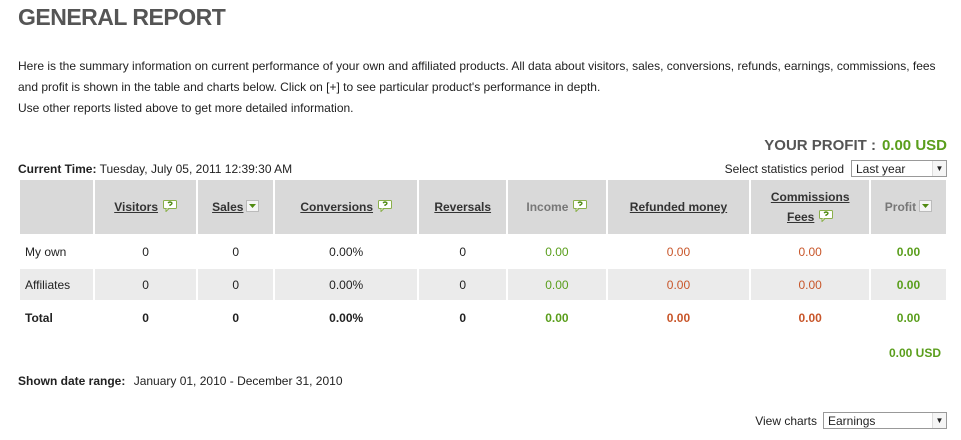 This screenshot has height=440, width=961. I want to click on refunded-sort-link: Refunded money, so click(678, 207).